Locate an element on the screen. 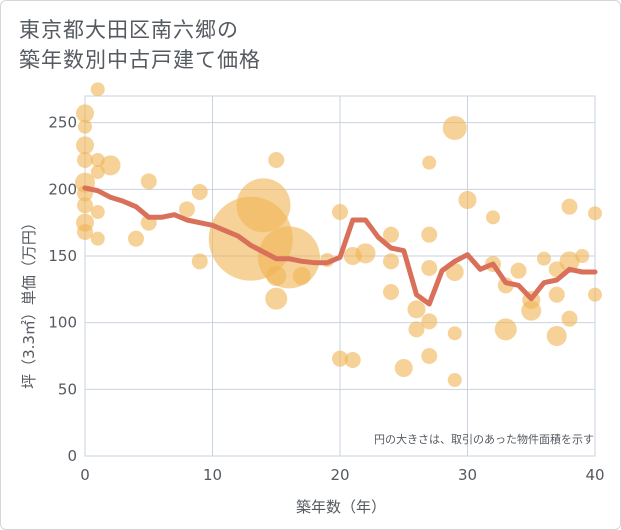  x-tick-label: 20 is located at coordinates (339, 475).